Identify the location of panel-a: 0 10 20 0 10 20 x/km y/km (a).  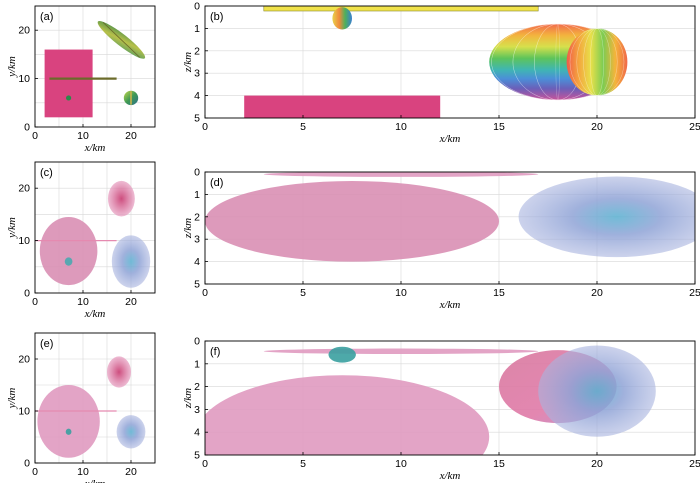
(81, 79).